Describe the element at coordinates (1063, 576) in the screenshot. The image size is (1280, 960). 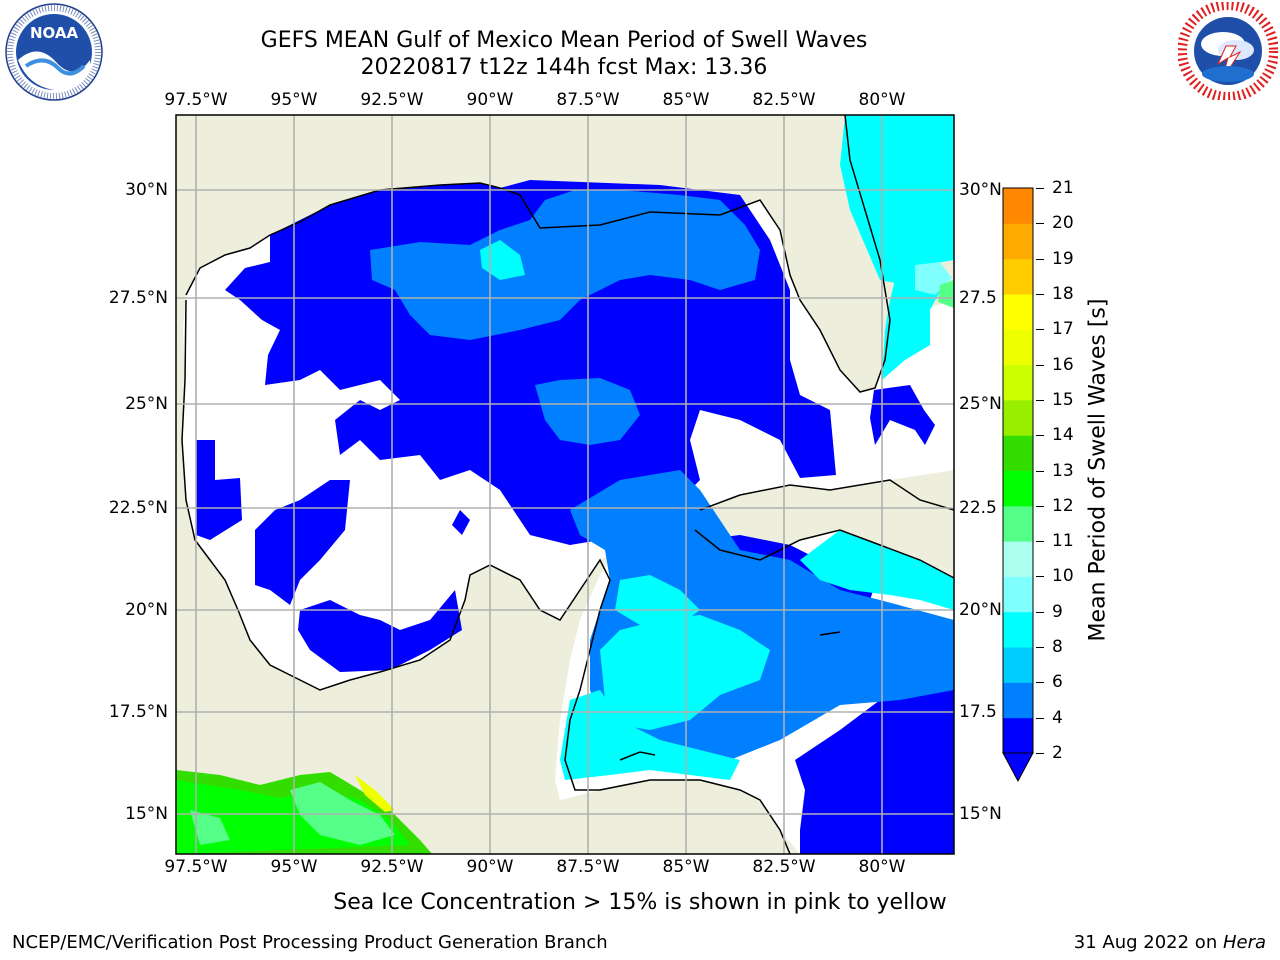
I see `colorbar-tick-label: 10` at that location.